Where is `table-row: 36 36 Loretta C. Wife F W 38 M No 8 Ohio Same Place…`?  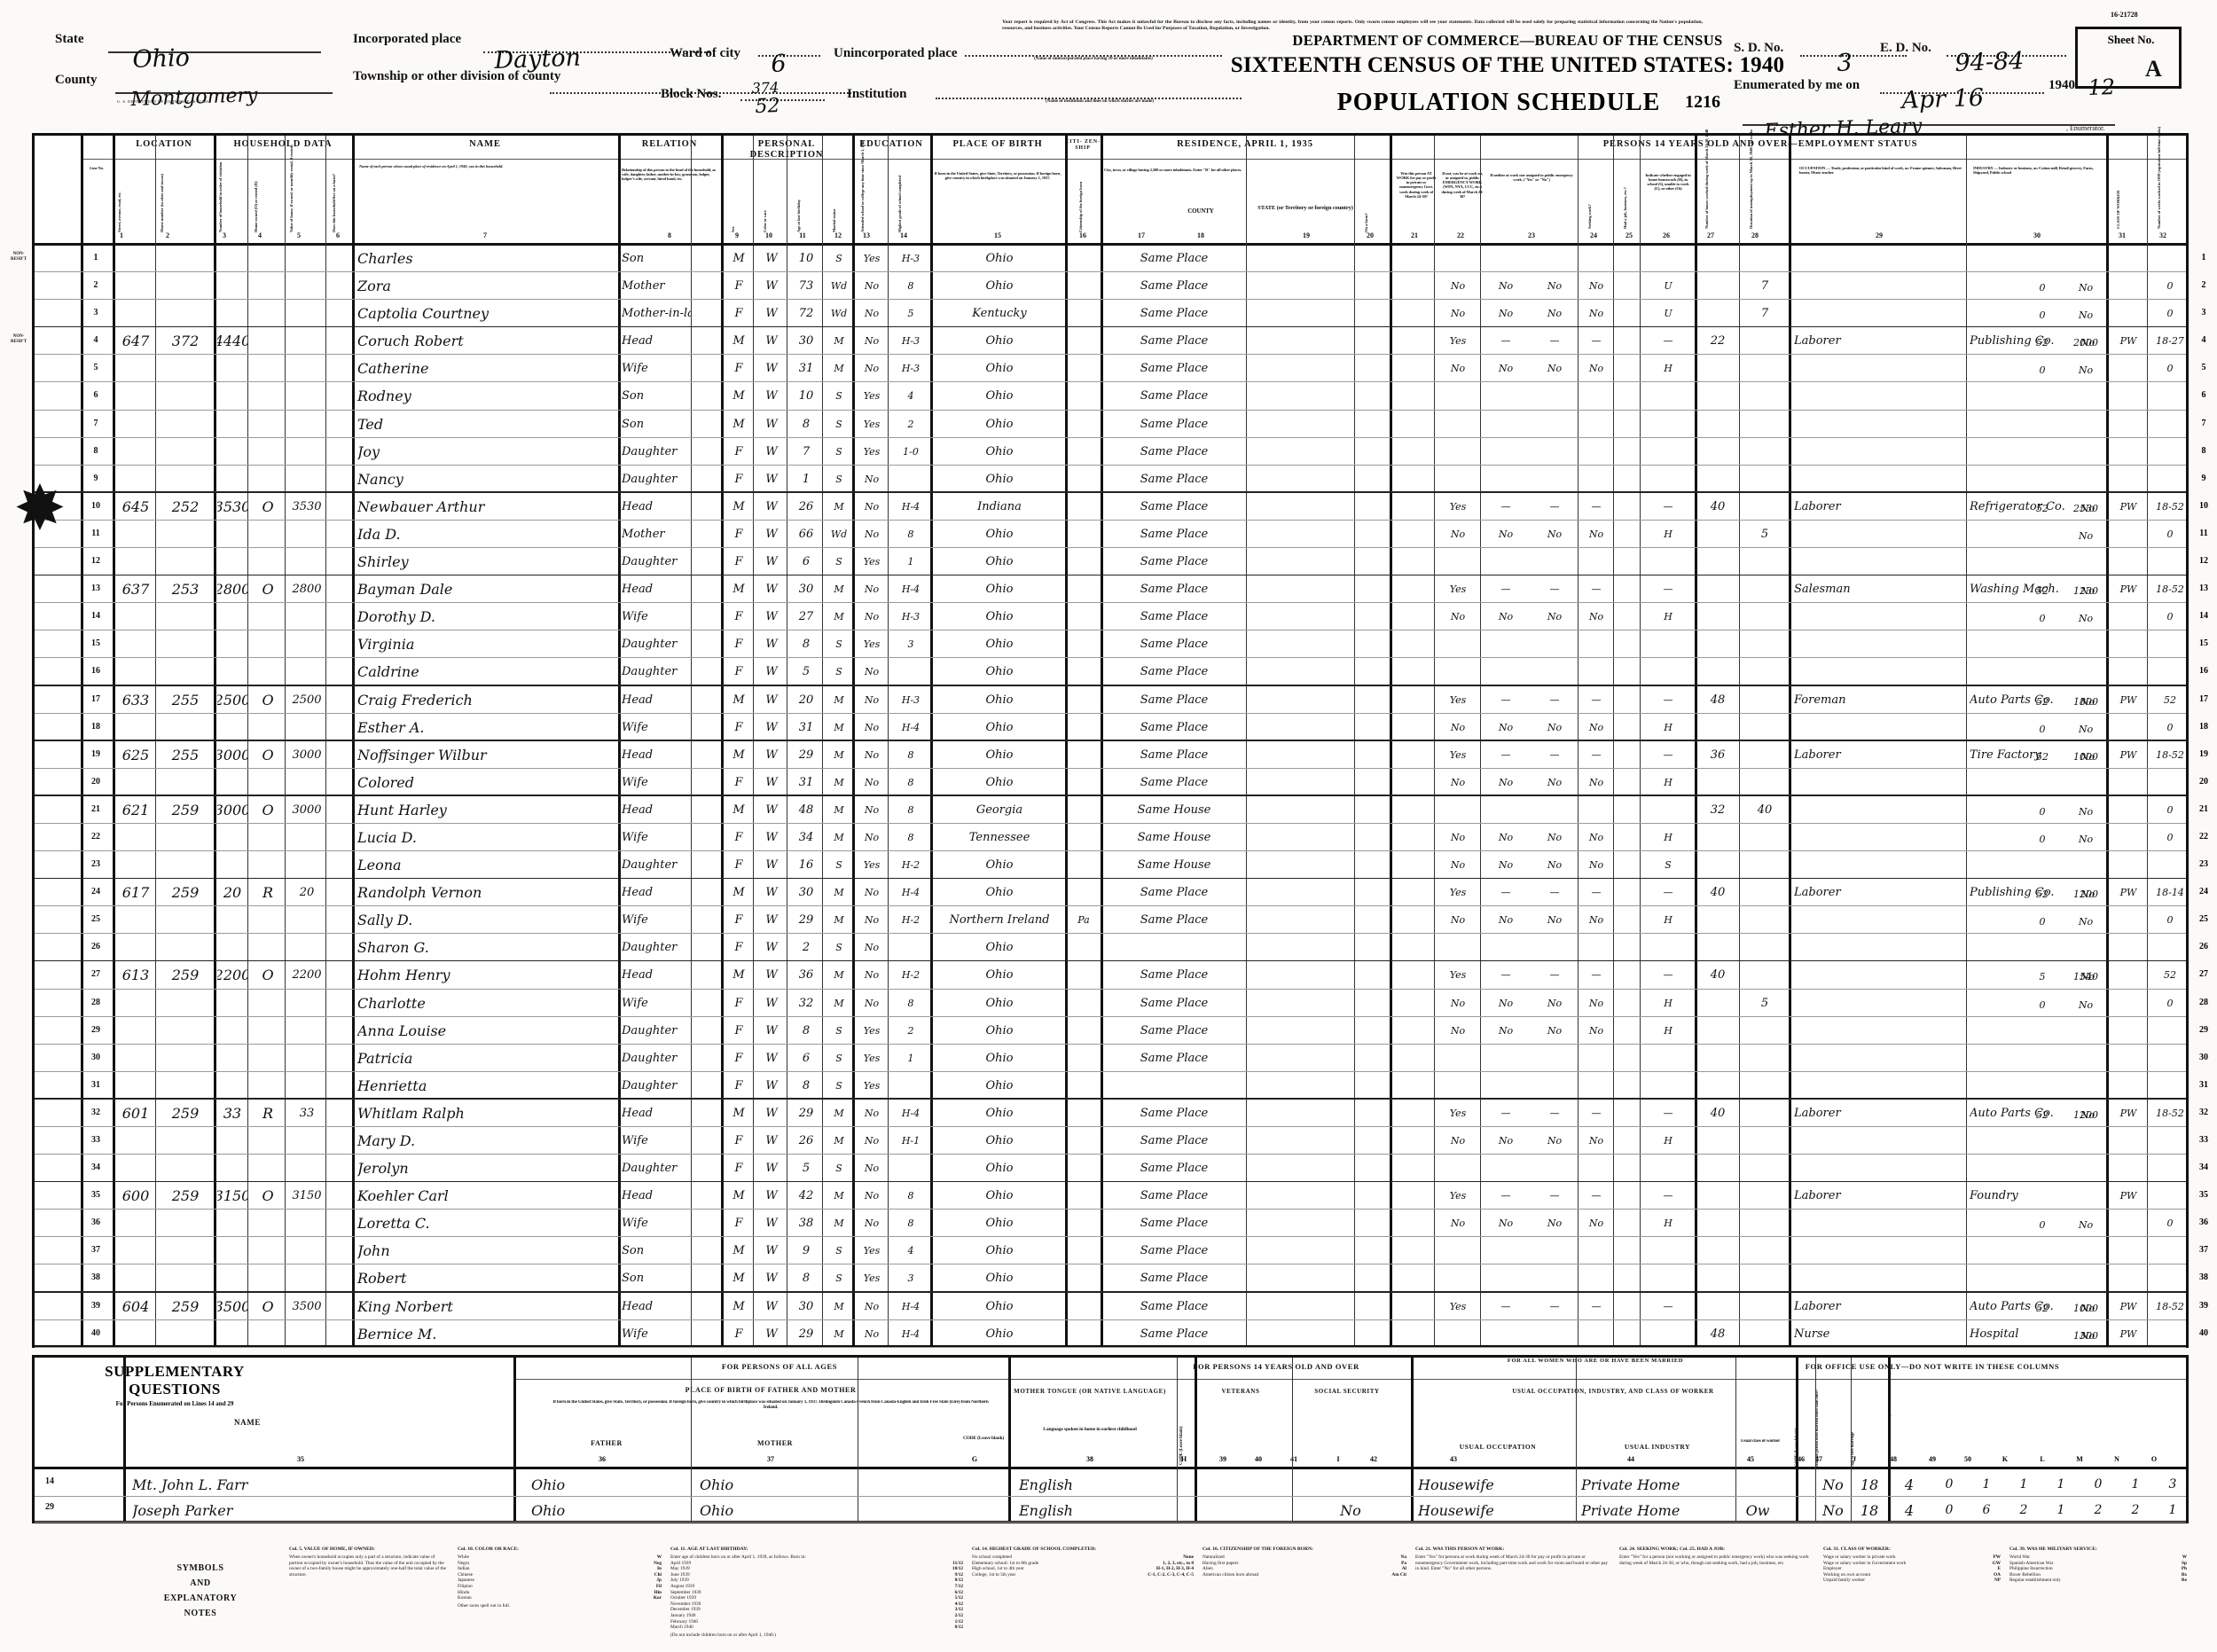
table-row: 36 36 Loretta C. Wife F W 38 M No 8 Ohio Same Place… is located at coordinates (1121, 1224).